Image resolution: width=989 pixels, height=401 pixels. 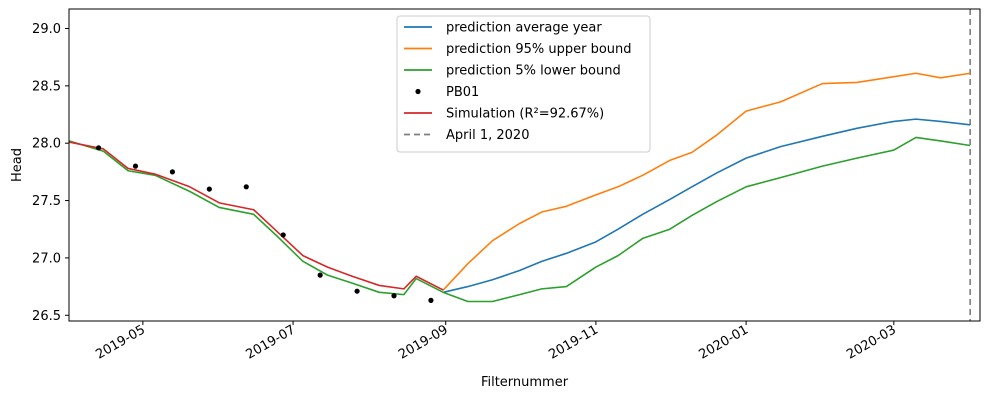 What do you see at coordinates (533, 71) in the screenshot?
I see `legend-label: prediction 5% lower bound` at bounding box center [533, 71].